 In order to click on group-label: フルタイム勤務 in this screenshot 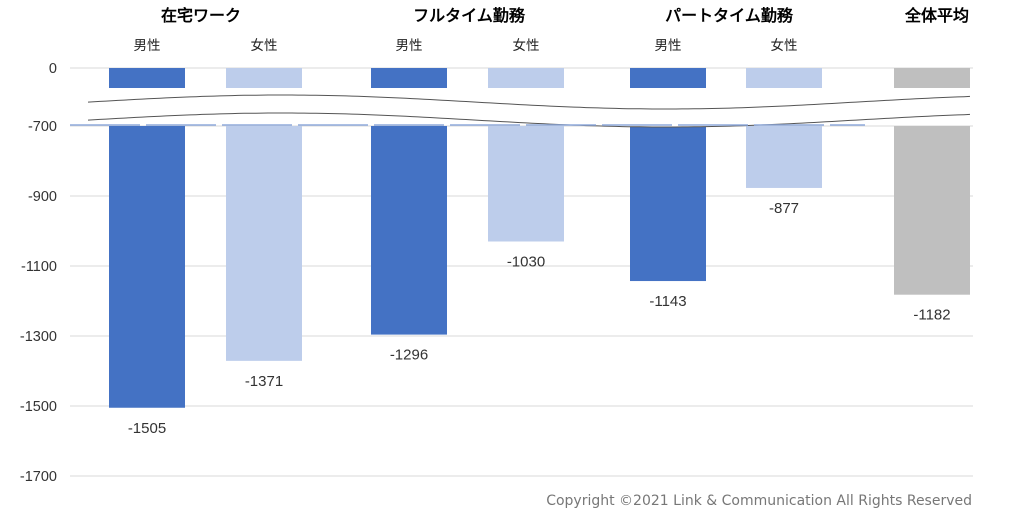, I will do `click(469, 15)`.